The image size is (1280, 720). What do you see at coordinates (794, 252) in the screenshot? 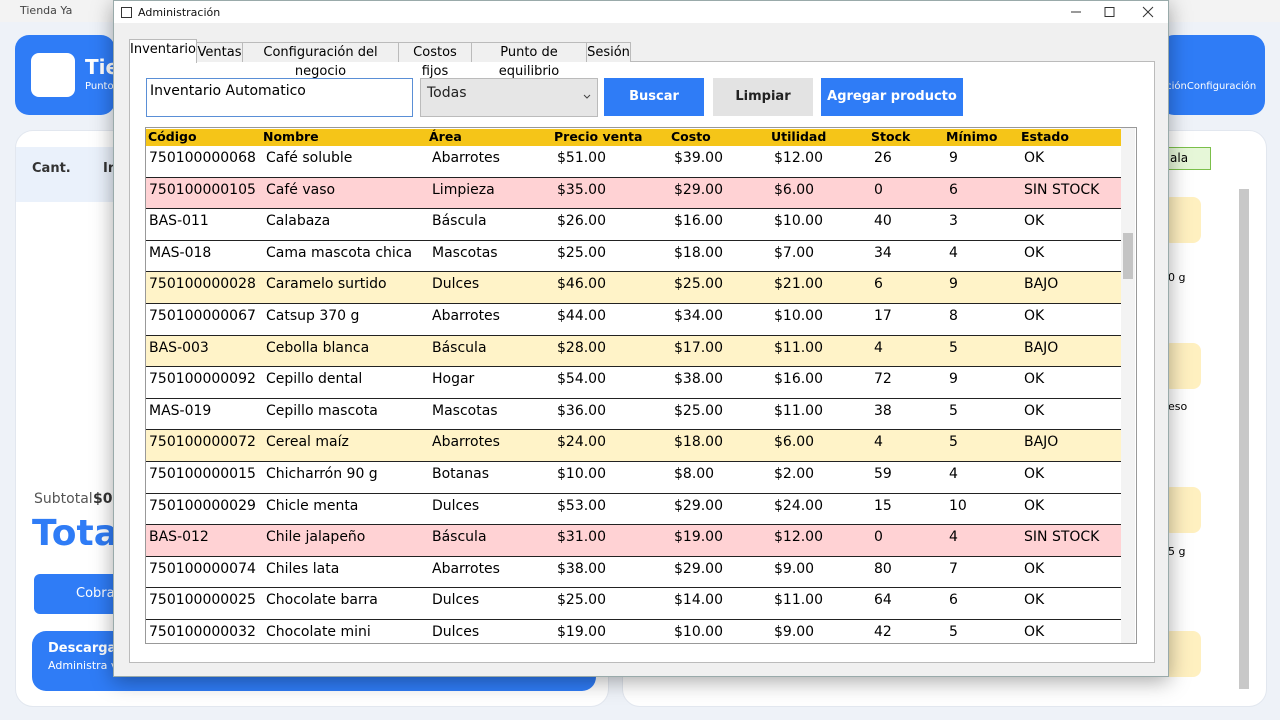
I see `table-cell: $7.00` at bounding box center [794, 252].